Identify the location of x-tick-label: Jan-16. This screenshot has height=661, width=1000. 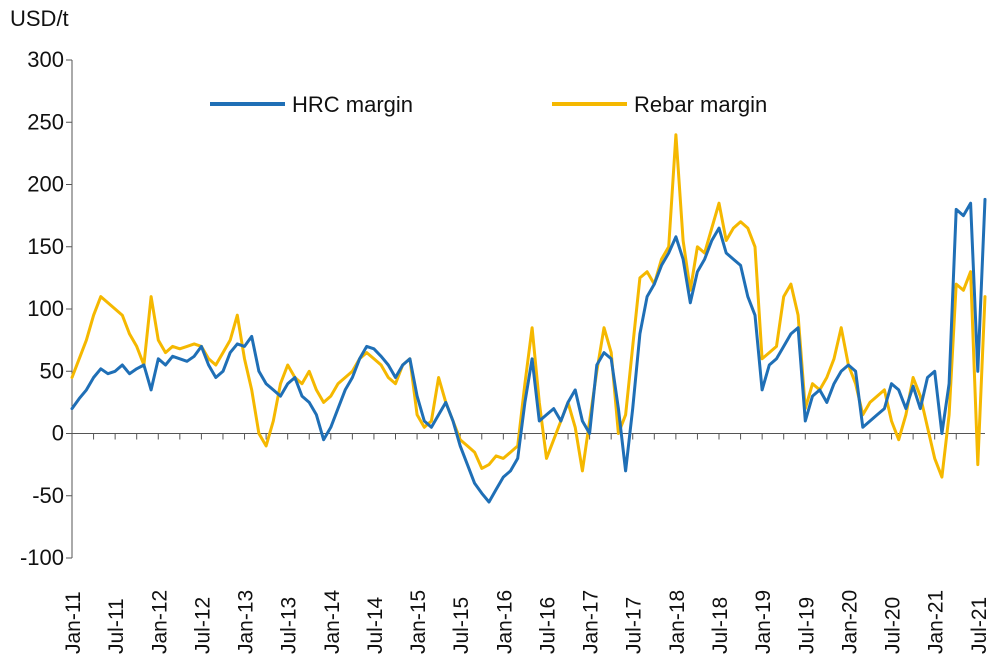
(504, 622).